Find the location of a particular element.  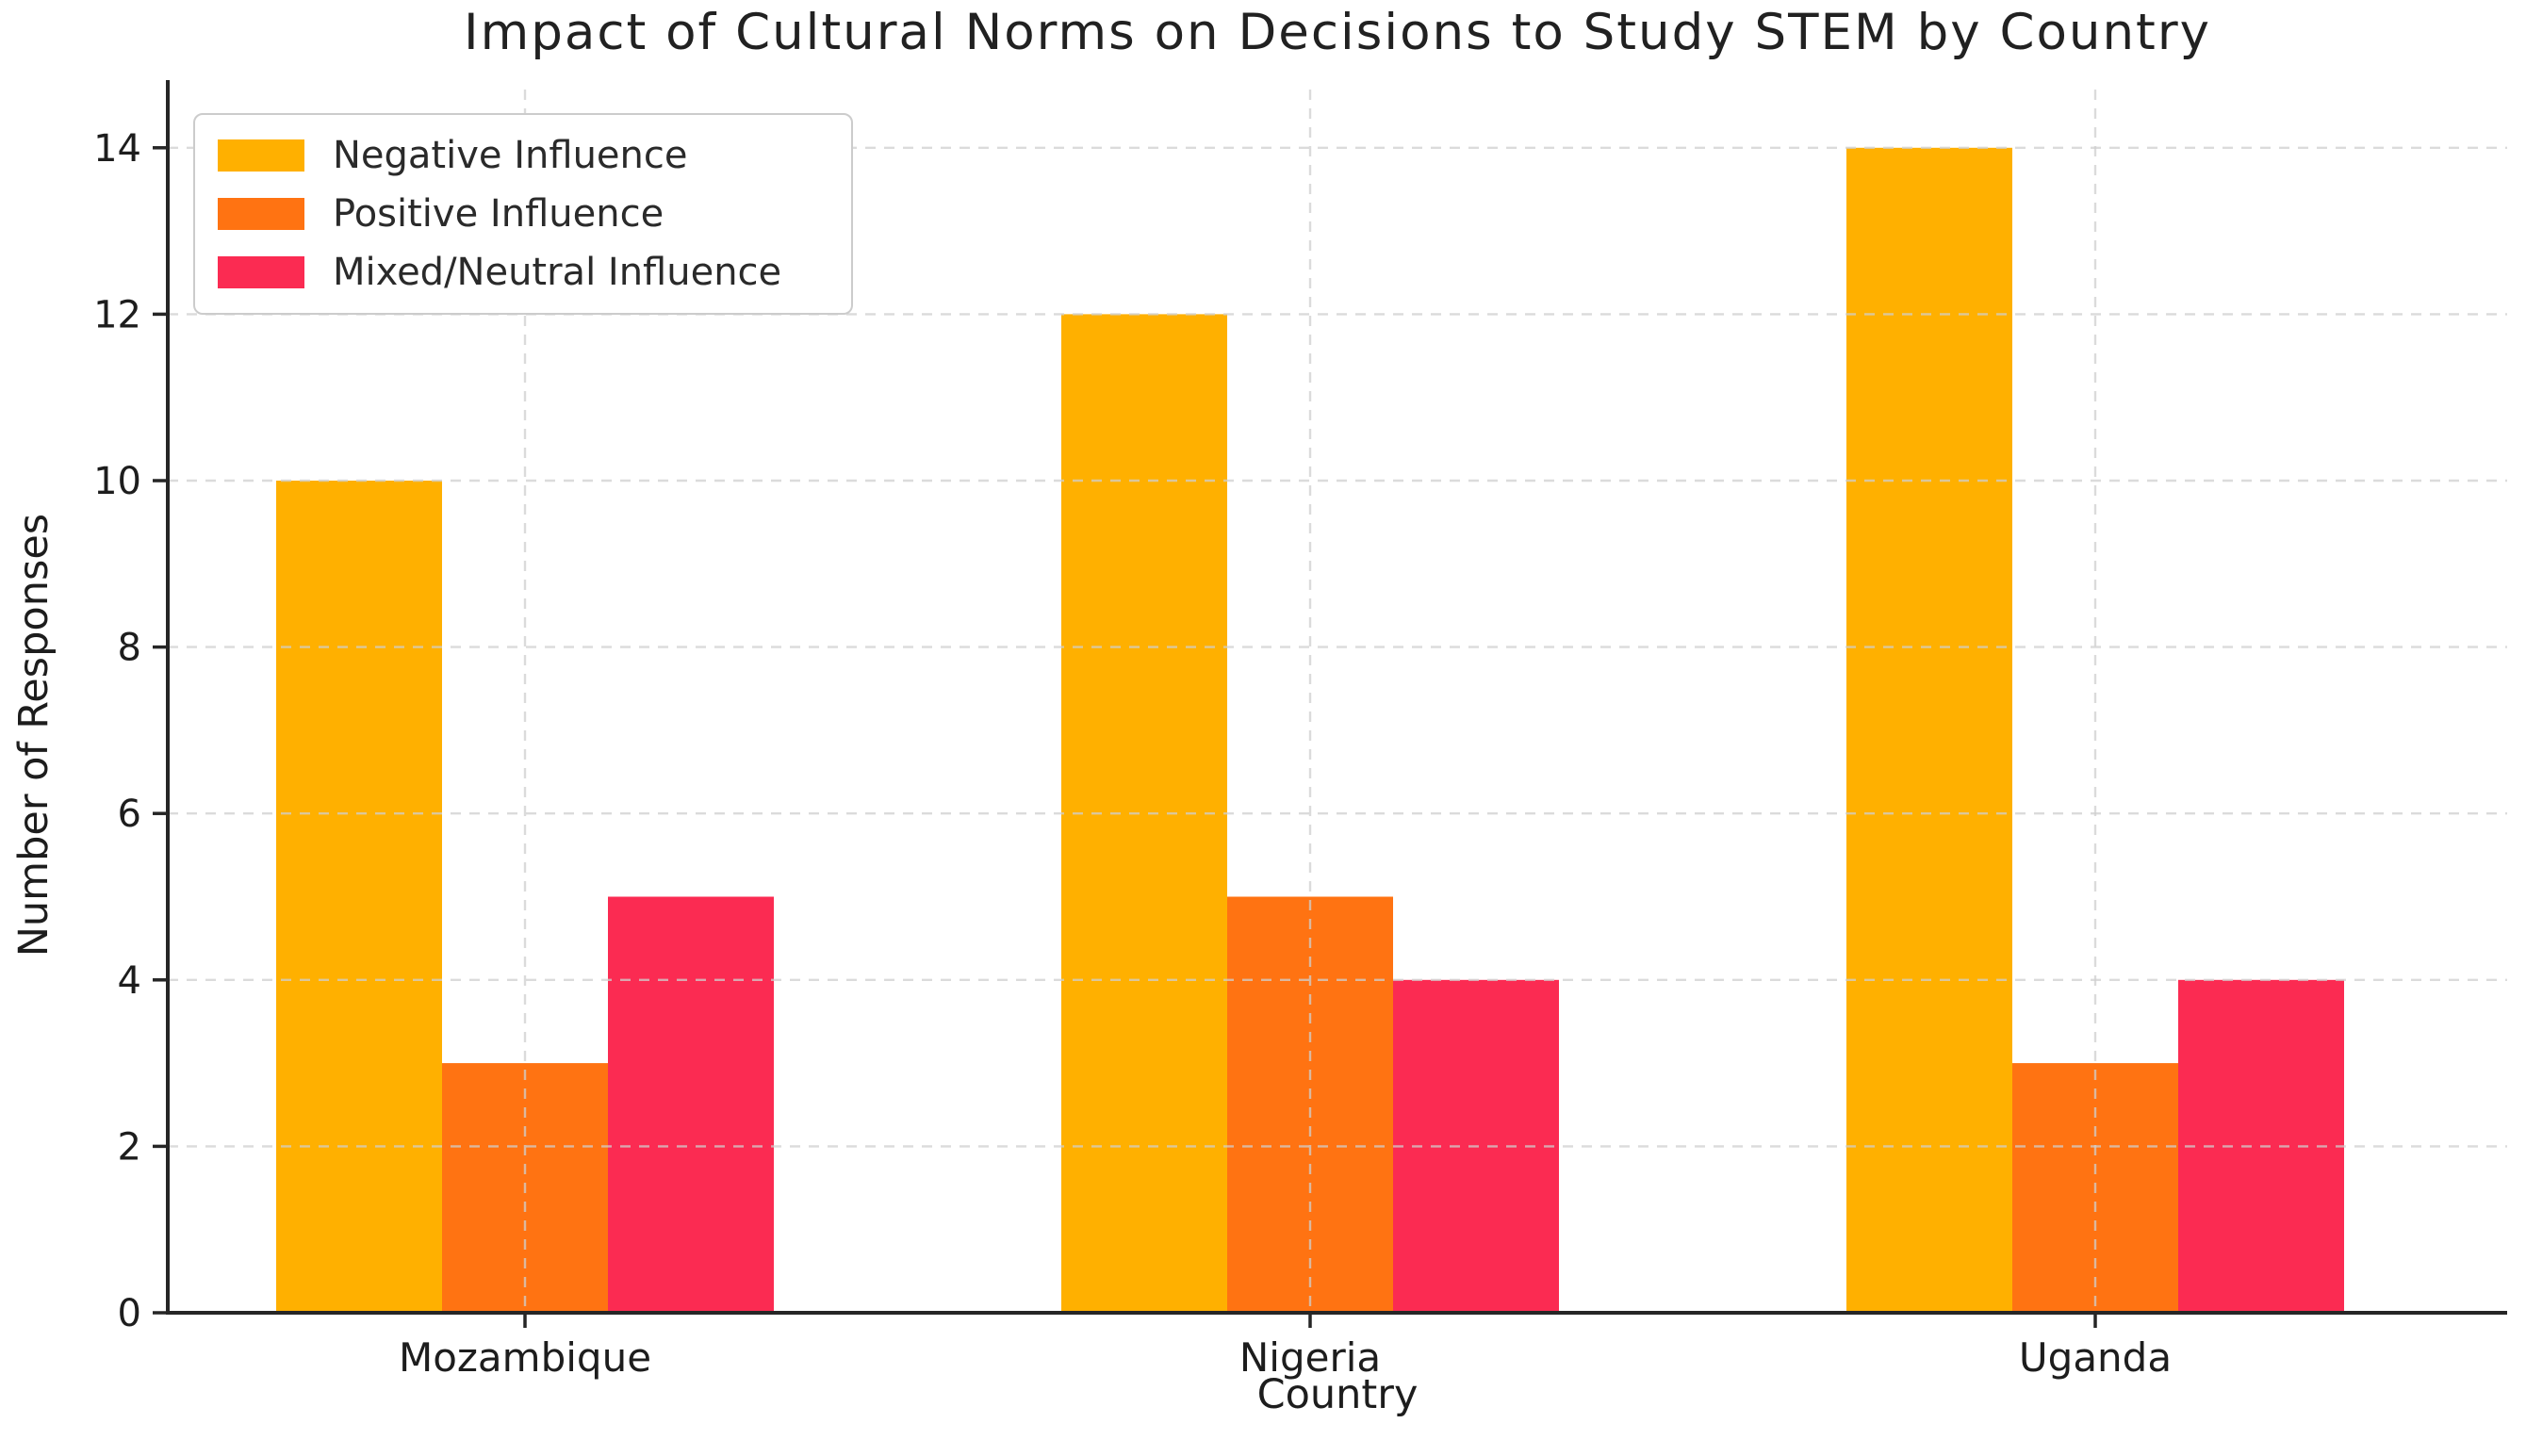

y-tick-label-12: 12 is located at coordinates (117, 314).